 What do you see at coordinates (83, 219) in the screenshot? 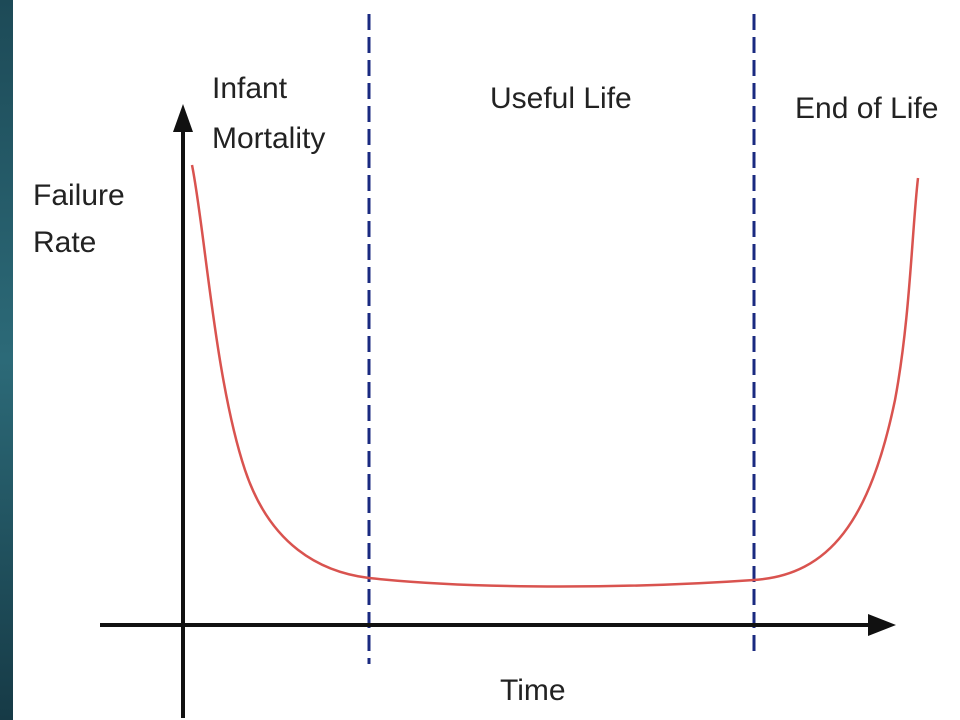
I see `y-axis-label: Failure Rate` at bounding box center [83, 219].